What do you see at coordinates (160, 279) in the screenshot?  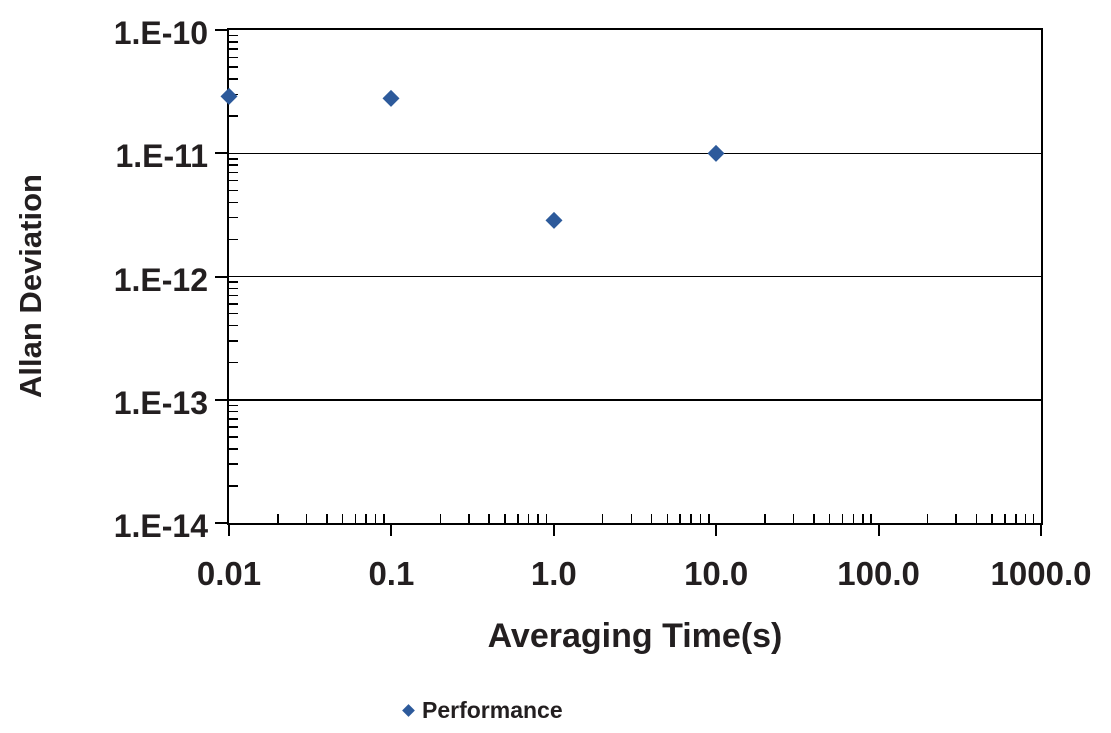 I see `y-tick-label: 1.E-12` at bounding box center [160, 279].